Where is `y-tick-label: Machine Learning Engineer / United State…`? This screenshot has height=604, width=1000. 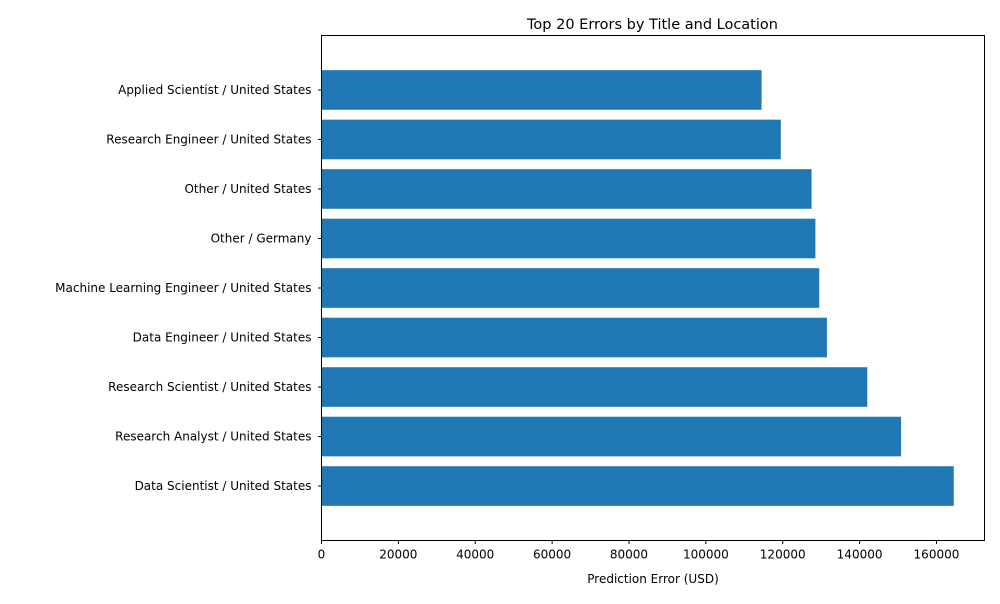 y-tick-label: Machine Learning Engineer / United State… is located at coordinates (183, 288).